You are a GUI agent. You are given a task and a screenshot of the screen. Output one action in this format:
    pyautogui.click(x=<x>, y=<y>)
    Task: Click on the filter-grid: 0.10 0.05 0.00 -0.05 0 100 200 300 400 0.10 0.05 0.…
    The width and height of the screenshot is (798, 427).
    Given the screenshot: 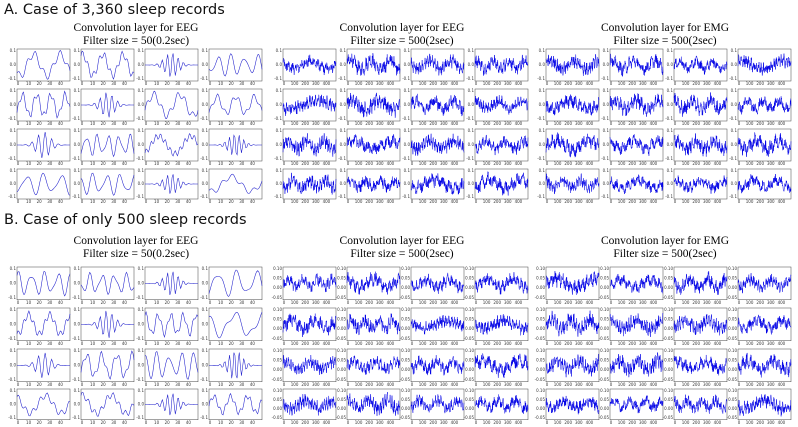 What is the action you would take?
    pyautogui.click(x=401, y=345)
    